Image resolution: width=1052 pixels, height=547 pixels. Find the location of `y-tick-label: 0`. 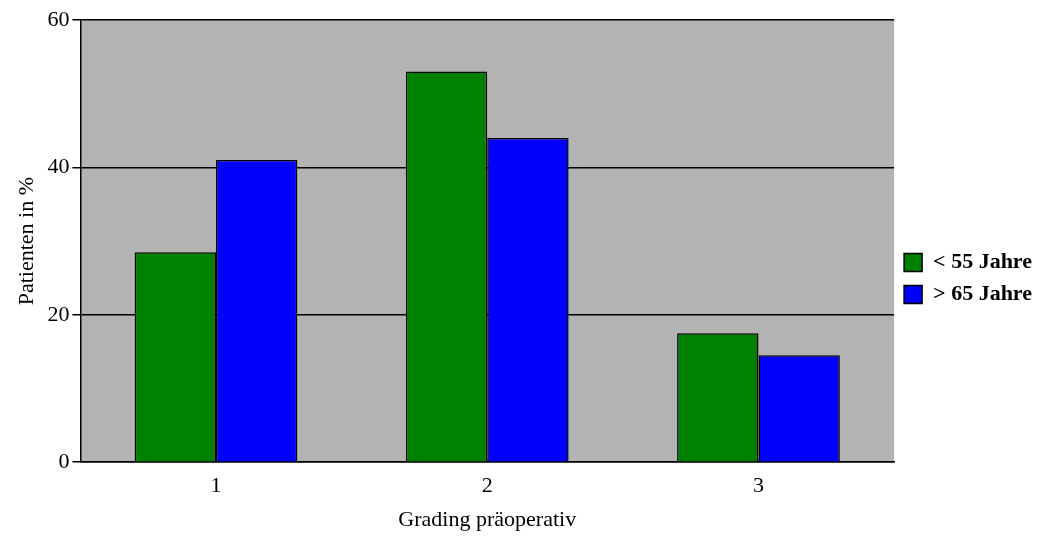

y-tick-label: 0 is located at coordinates (64, 460).